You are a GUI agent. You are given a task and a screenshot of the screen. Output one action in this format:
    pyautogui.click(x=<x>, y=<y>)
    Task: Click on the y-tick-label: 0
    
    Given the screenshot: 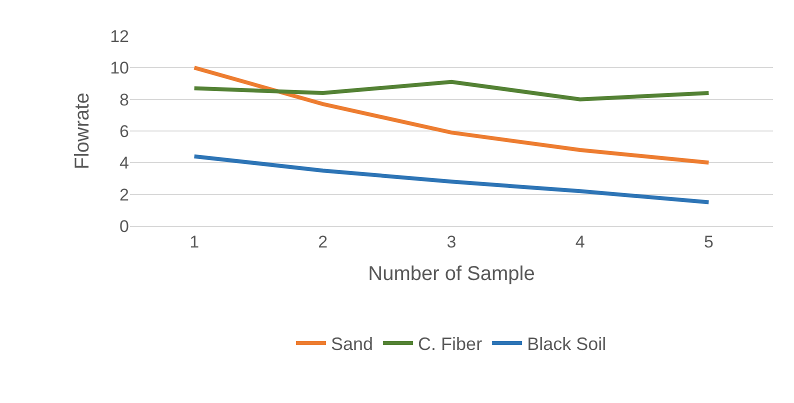 What is the action you would take?
    pyautogui.click(x=124, y=226)
    